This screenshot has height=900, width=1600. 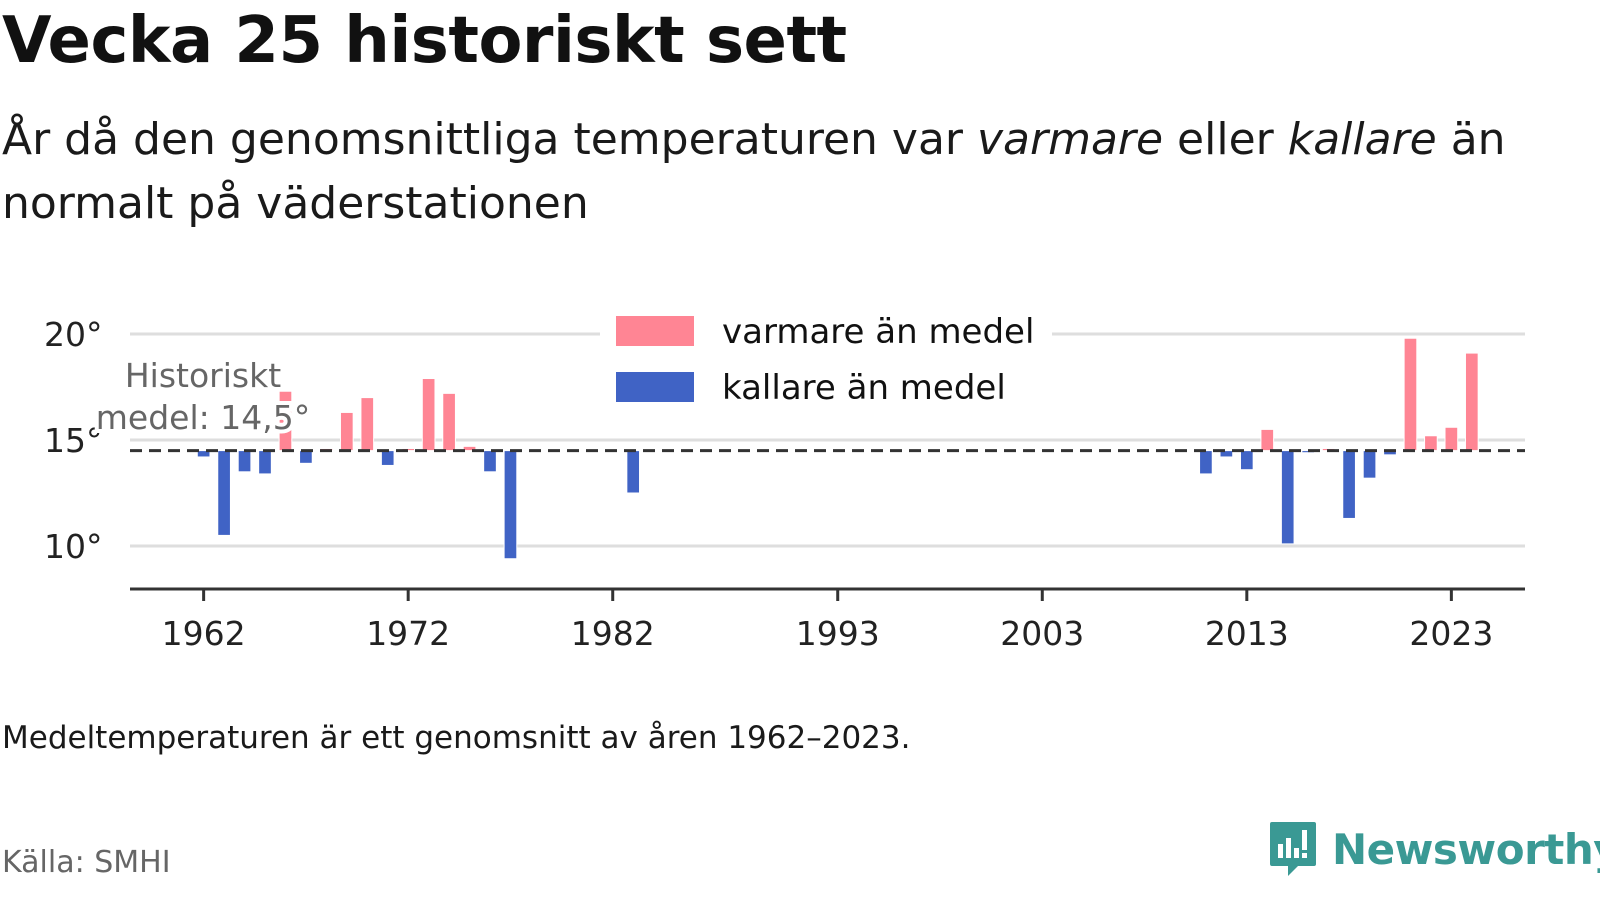 I want to click on bar-1971, so click(x=387, y=458).